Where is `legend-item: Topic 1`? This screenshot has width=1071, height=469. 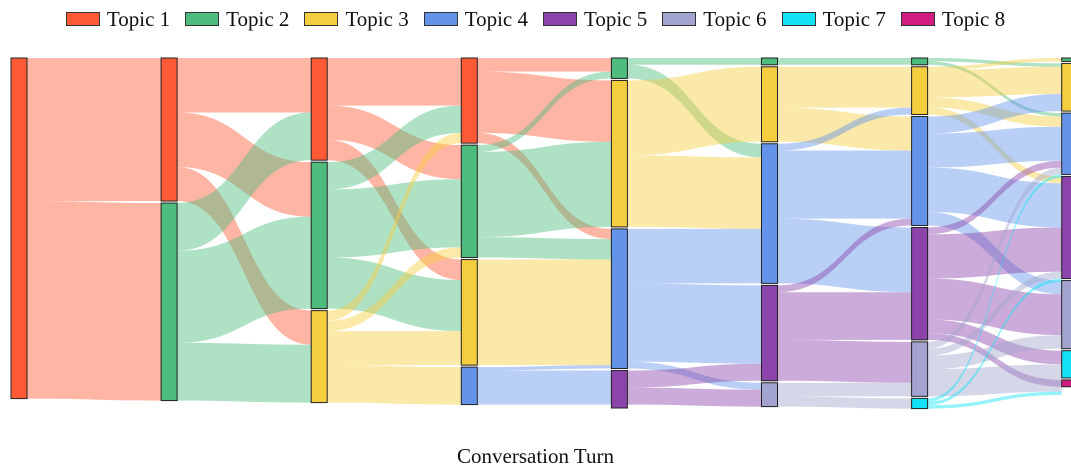 legend-item: Topic 1 is located at coordinates (118, 19).